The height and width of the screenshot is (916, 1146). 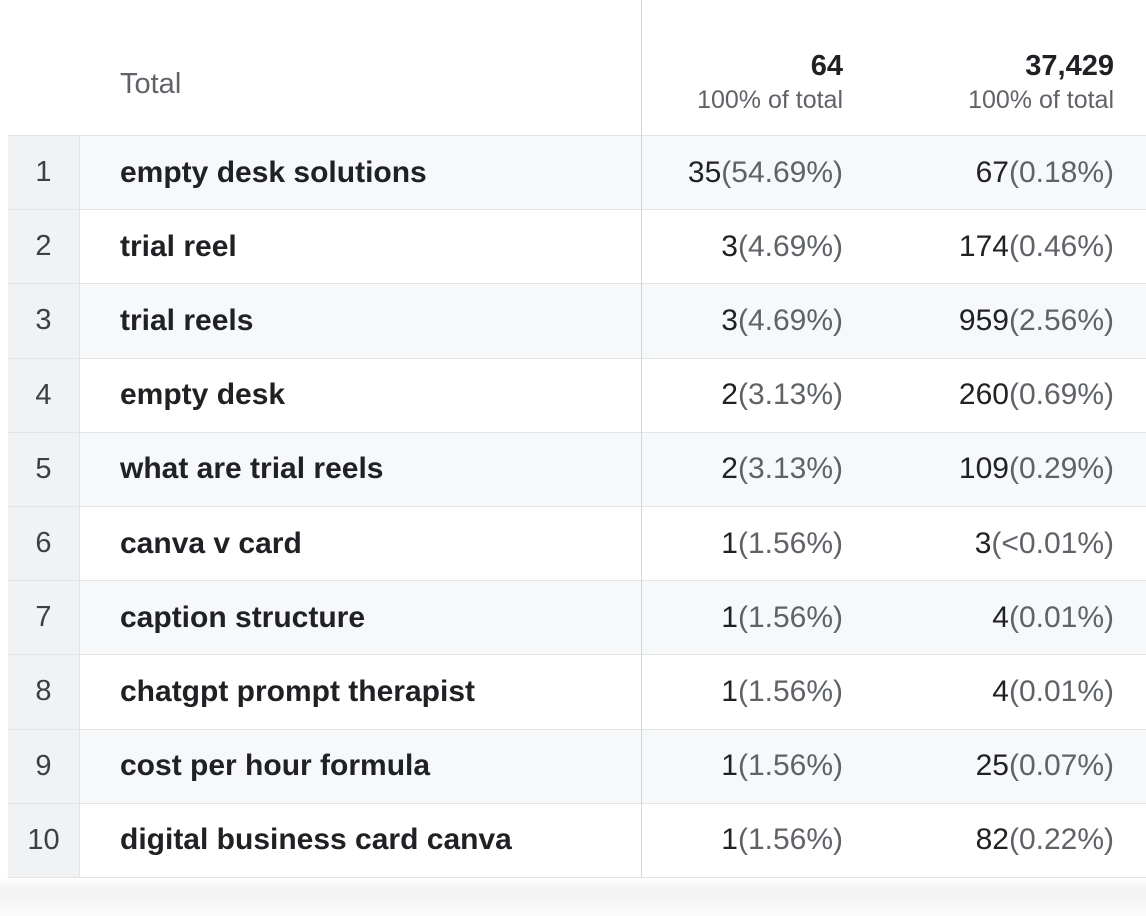 What do you see at coordinates (983, 543) in the screenshot?
I see `metric2-value: 3` at bounding box center [983, 543].